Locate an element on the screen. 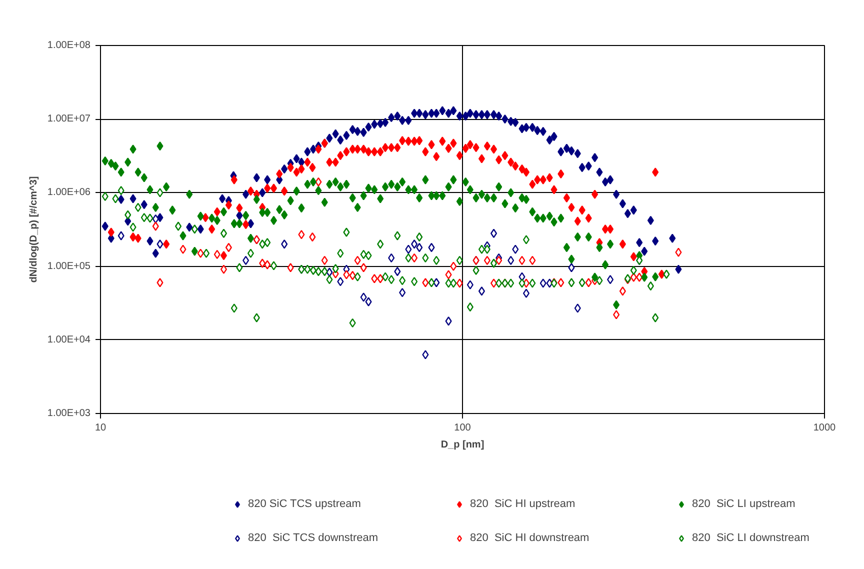 This screenshot has height=569, width=864. y-tick-label: 1.00E+06 is located at coordinates (69, 192).